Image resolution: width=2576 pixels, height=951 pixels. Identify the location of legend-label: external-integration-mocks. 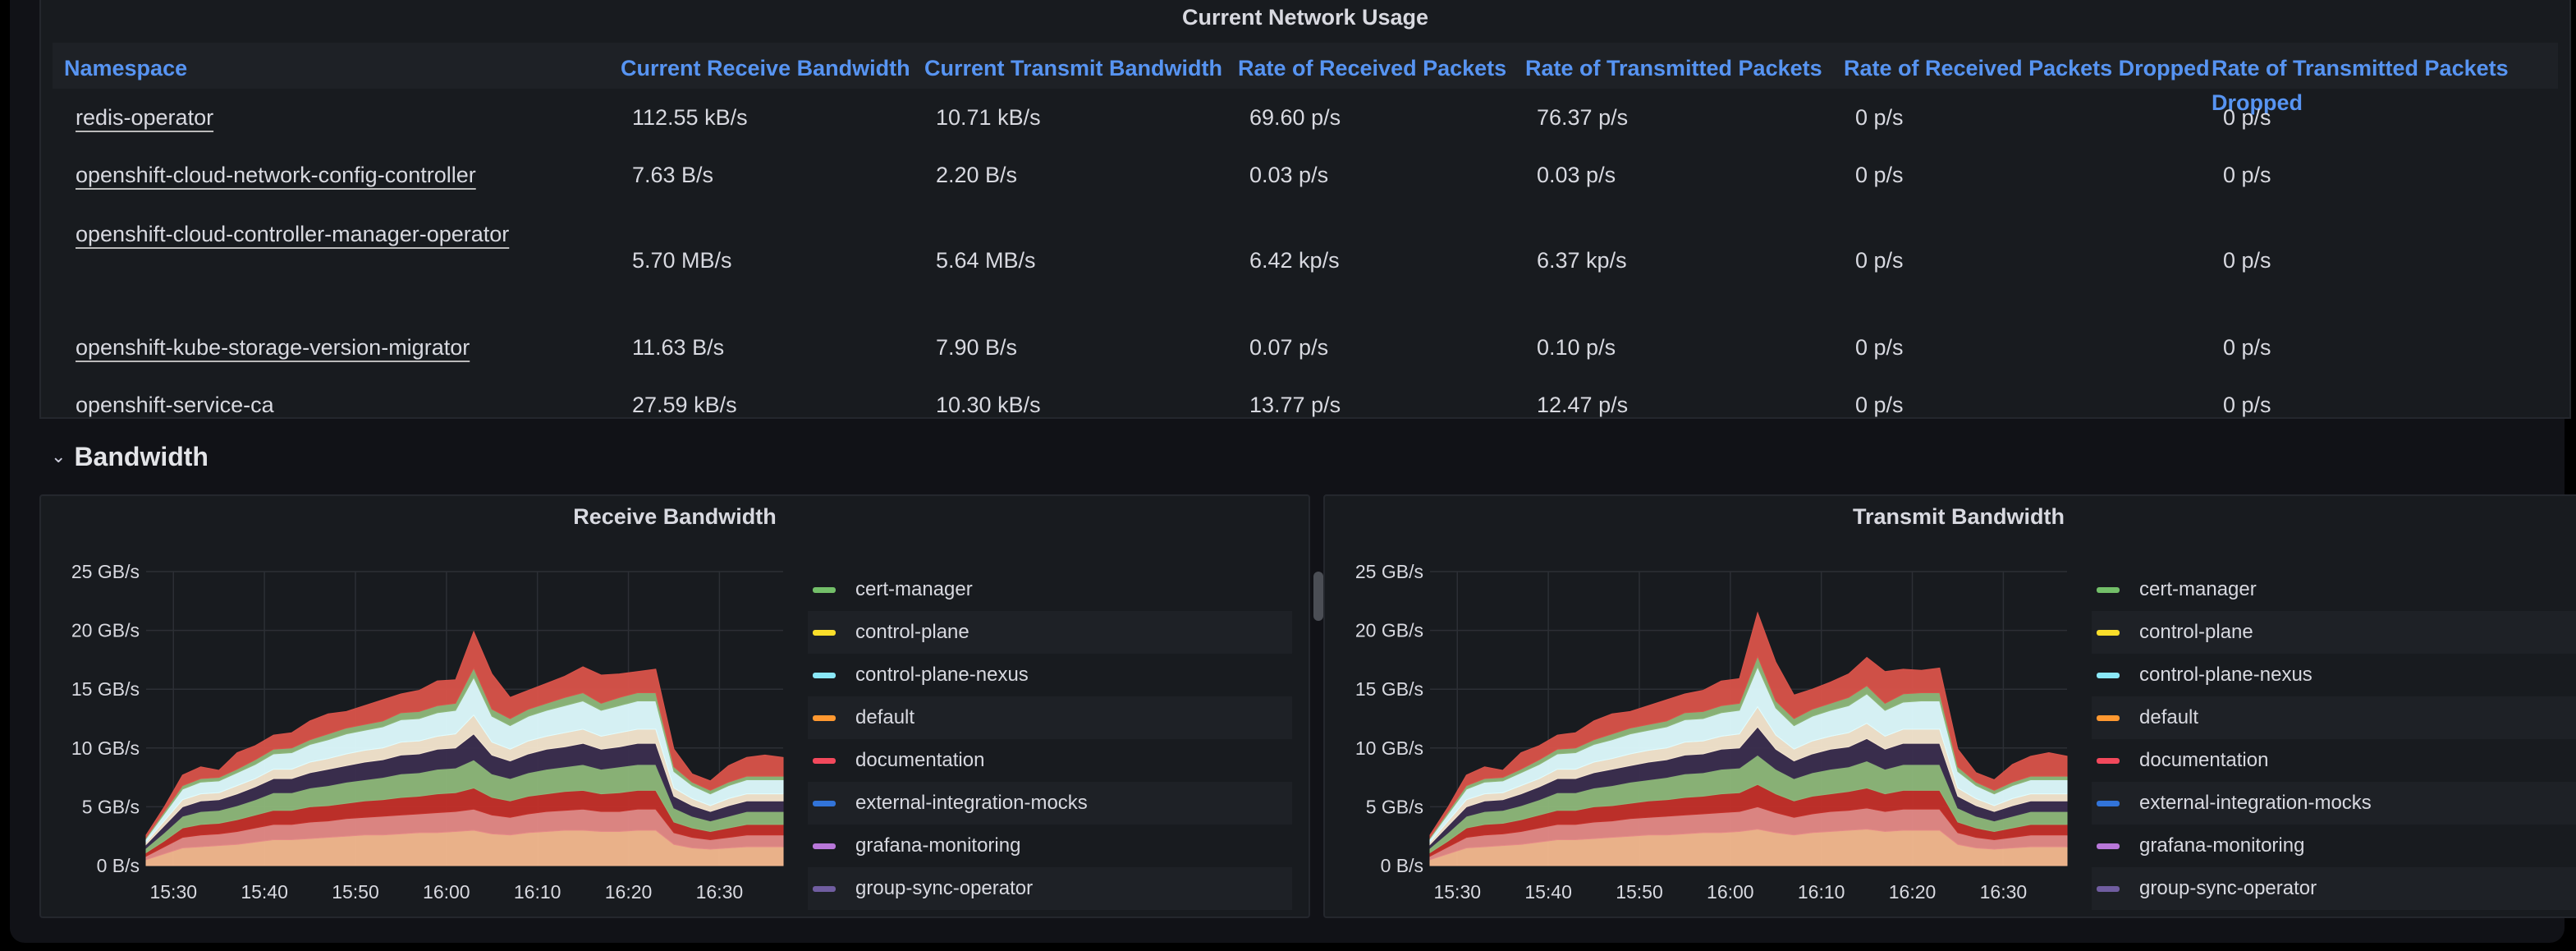
(972, 803).